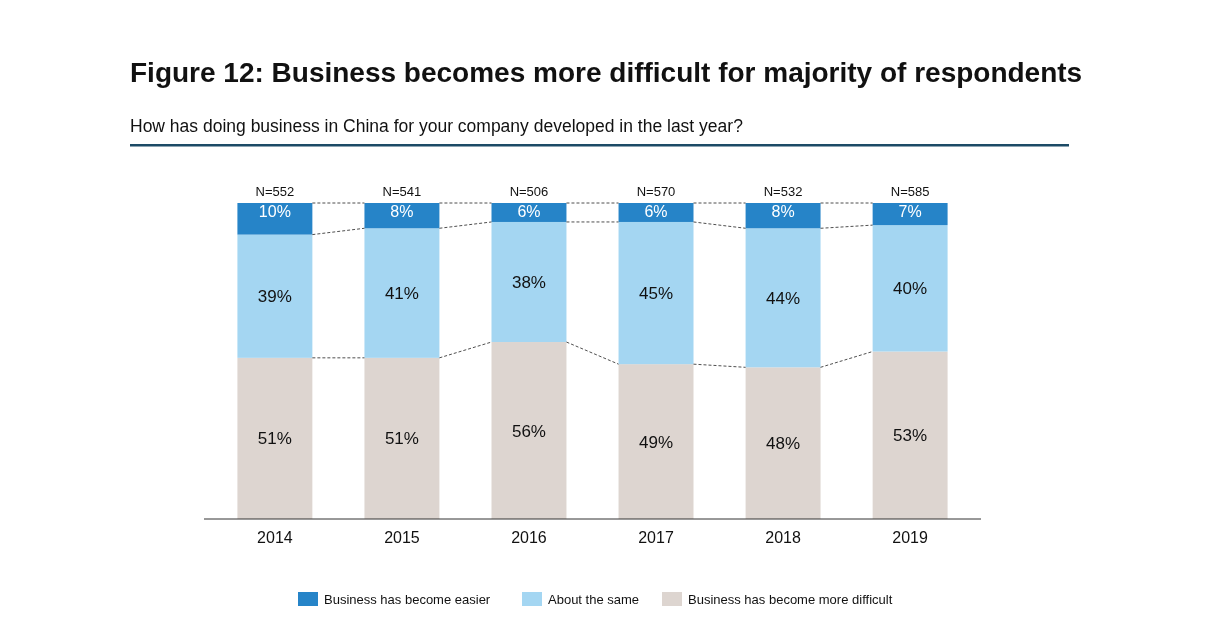  I want to click on text: N=506, so click(529, 191).